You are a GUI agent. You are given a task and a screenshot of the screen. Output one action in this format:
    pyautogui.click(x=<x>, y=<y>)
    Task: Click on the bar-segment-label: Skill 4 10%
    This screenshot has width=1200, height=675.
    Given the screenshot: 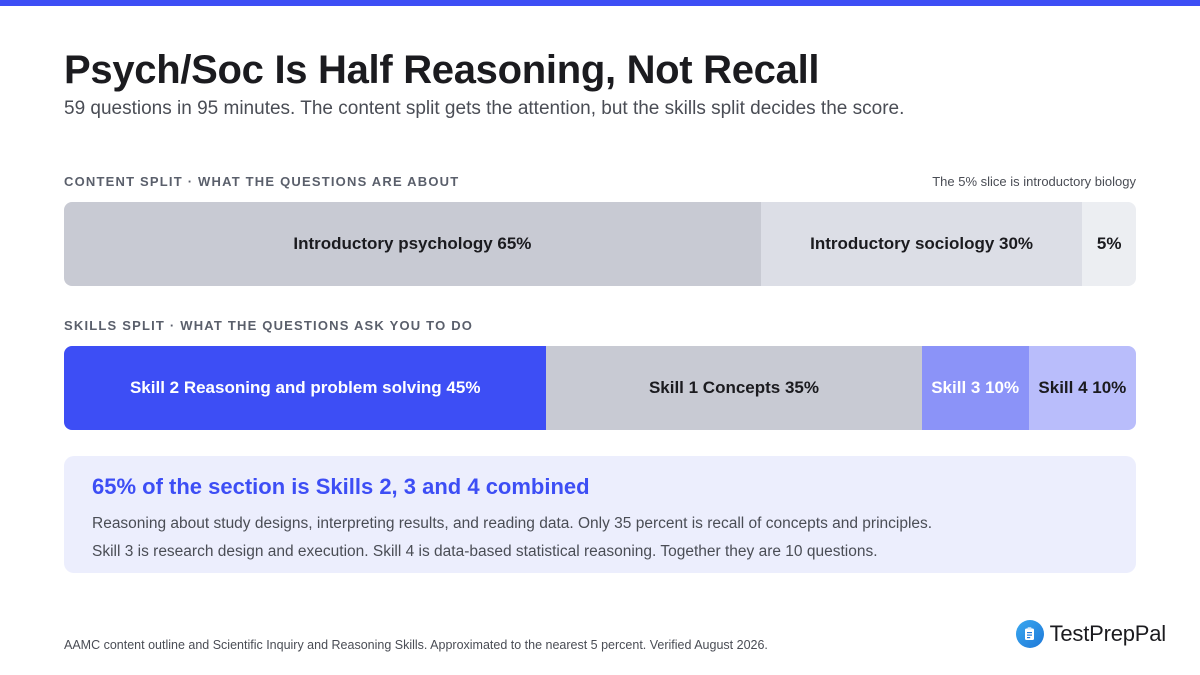 What is the action you would take?
    pyautogui.click(x=1082, y=387)
    